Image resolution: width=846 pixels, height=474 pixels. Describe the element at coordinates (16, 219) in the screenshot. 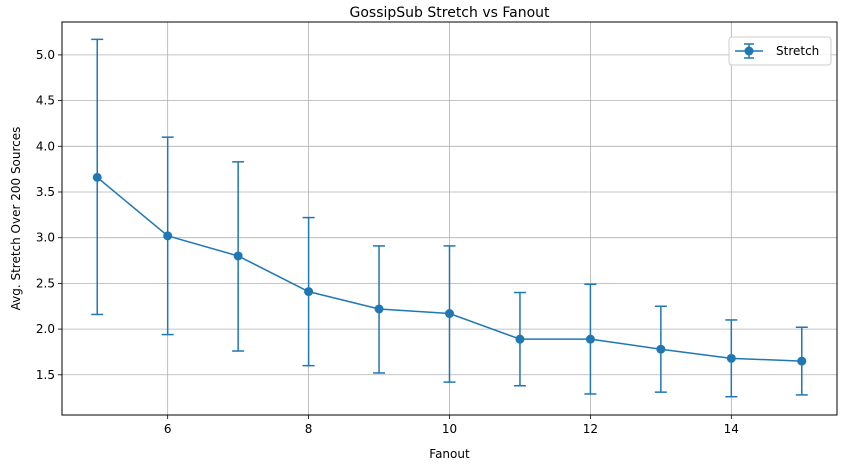

I see `y-axis-label: Avg. Stretch Over 200 Sources` at that location.